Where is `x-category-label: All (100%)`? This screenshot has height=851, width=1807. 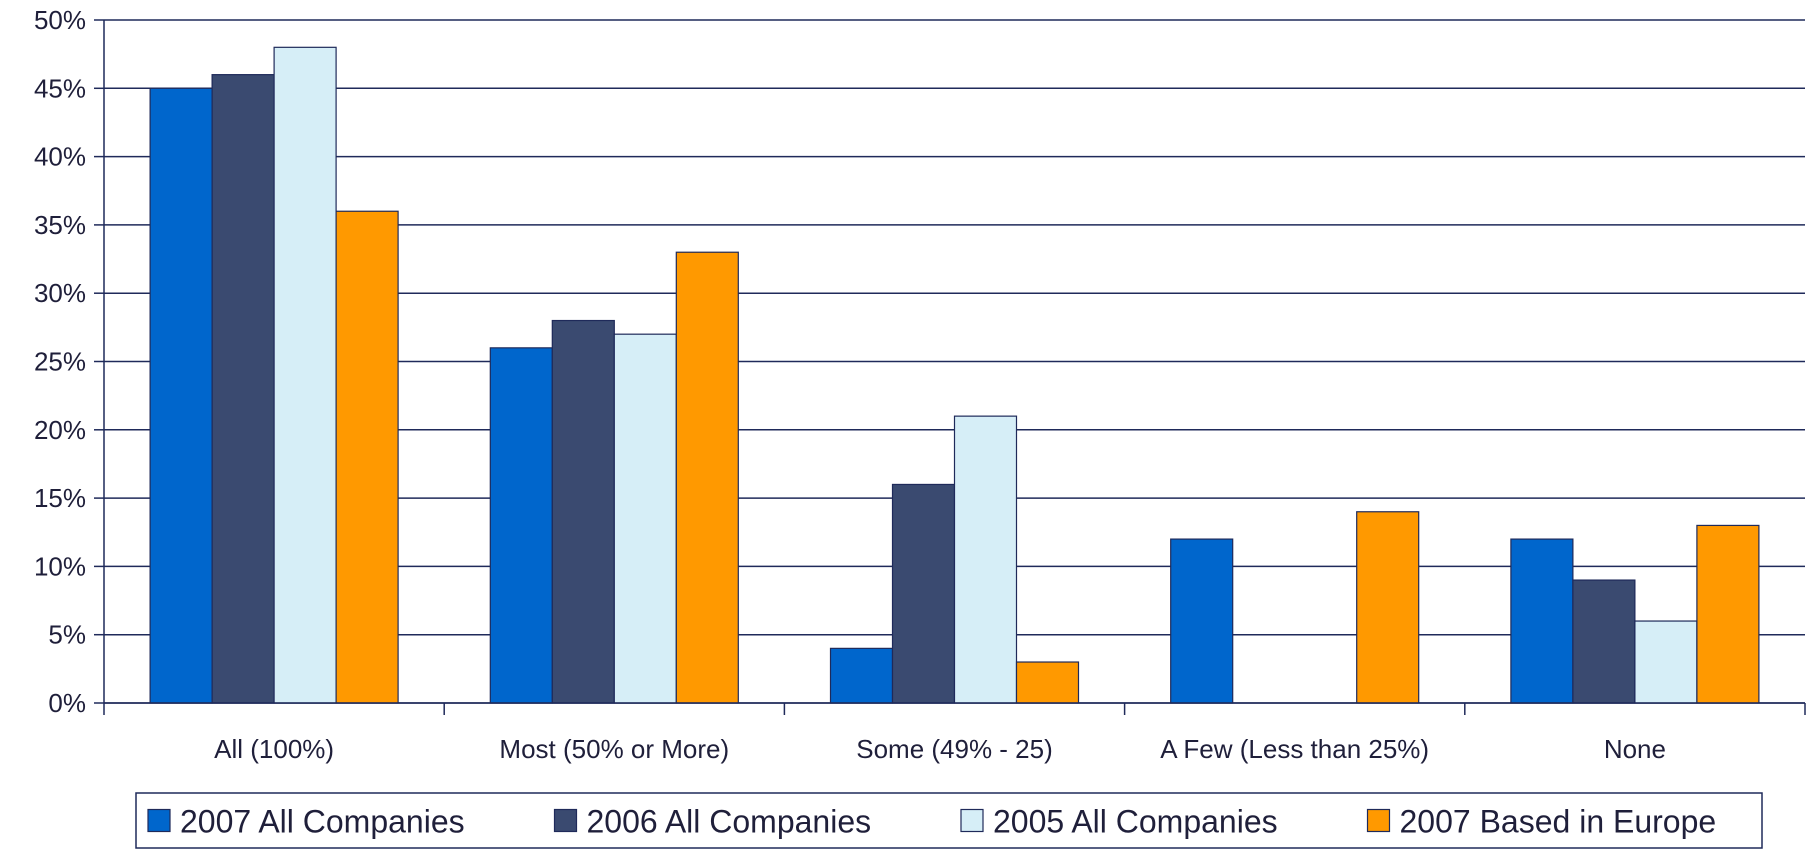 x-category-label: All (100%) is located at coordinates (274, 749).